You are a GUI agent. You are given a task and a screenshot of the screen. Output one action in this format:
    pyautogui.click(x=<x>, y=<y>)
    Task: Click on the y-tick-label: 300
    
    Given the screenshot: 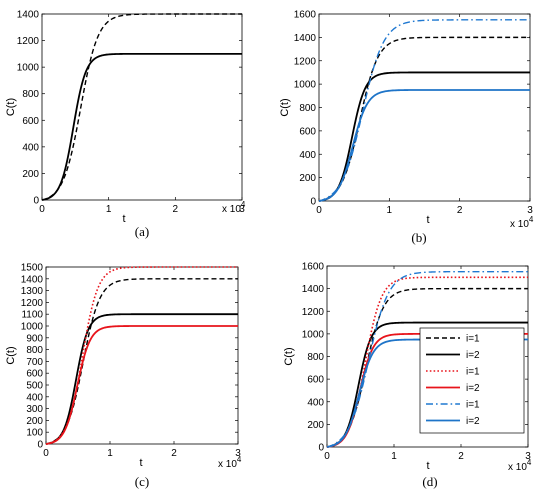 What is the action you would take?
    pyautogui.click(x=34, y=409)
    